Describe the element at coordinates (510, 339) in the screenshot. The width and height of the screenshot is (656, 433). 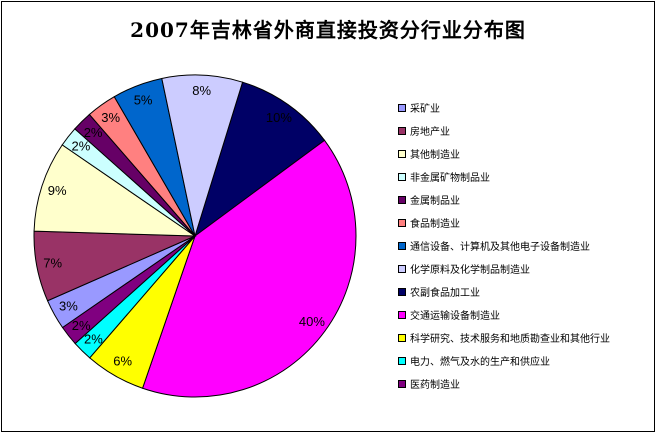
I see `legend-label: 科学研究、技术服务和地质勘查业和其他行业` at that location.